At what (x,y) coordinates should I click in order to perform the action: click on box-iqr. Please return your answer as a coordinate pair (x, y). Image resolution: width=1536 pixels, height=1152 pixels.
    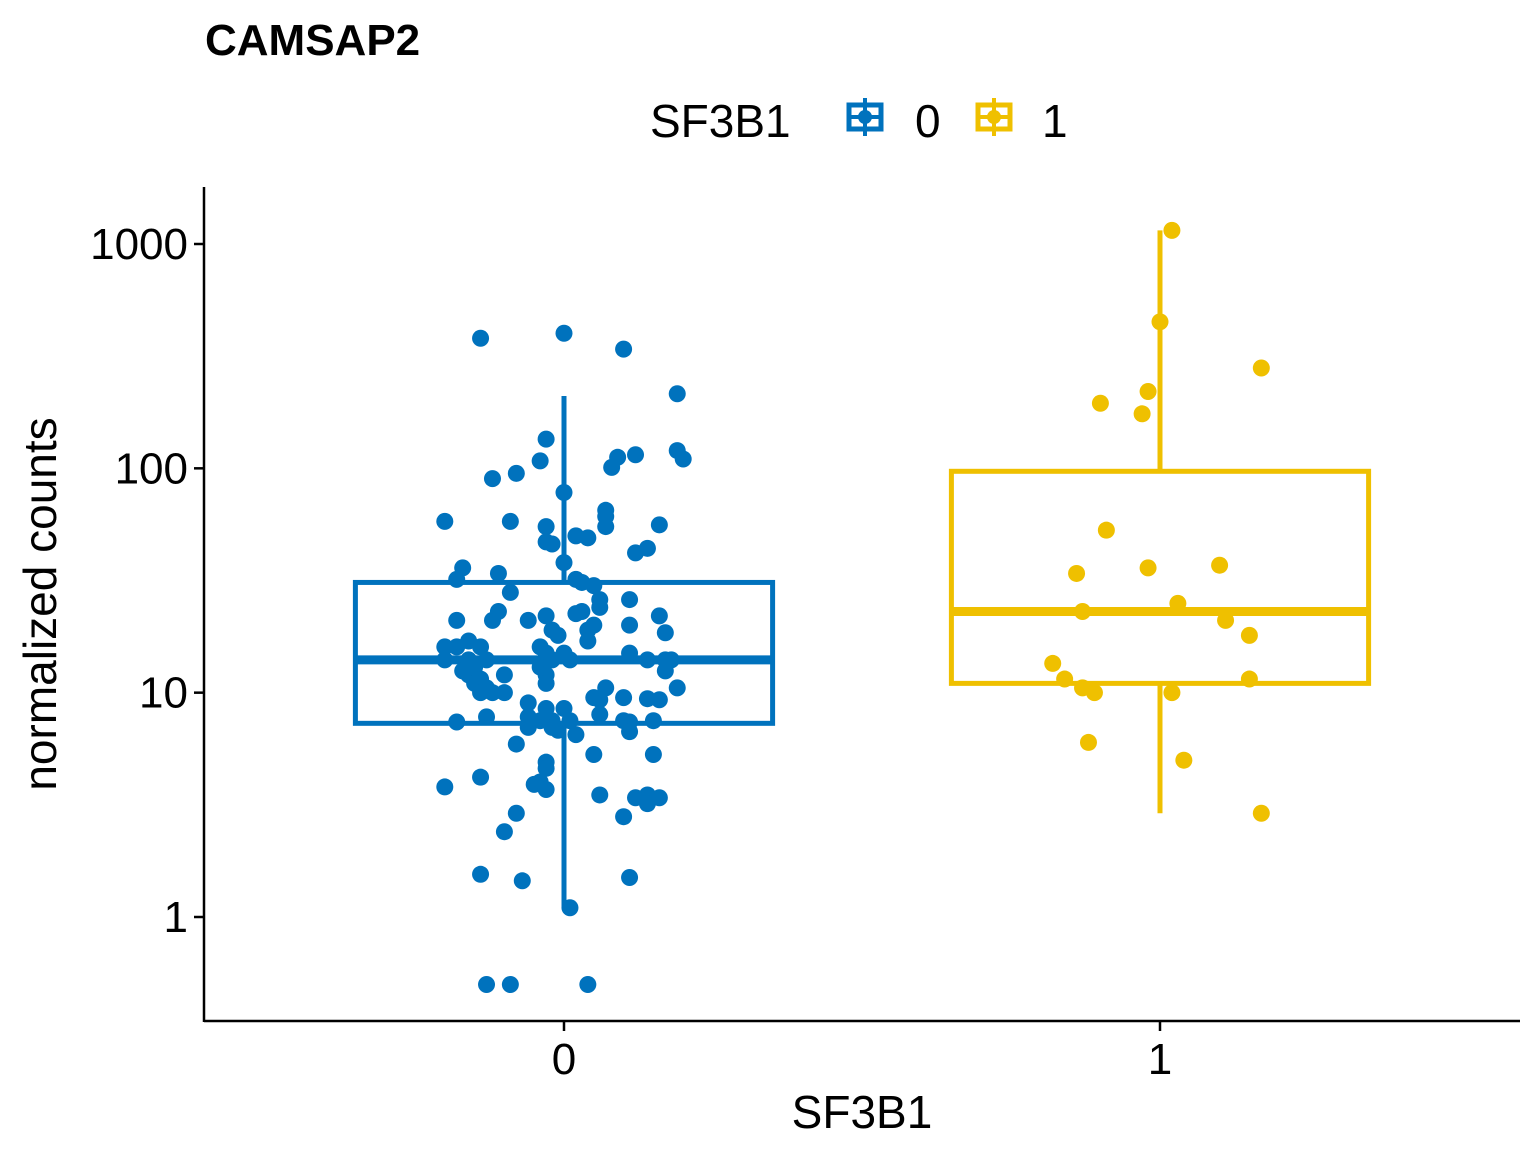
    Looking at the image, I should click on (1160, 577).